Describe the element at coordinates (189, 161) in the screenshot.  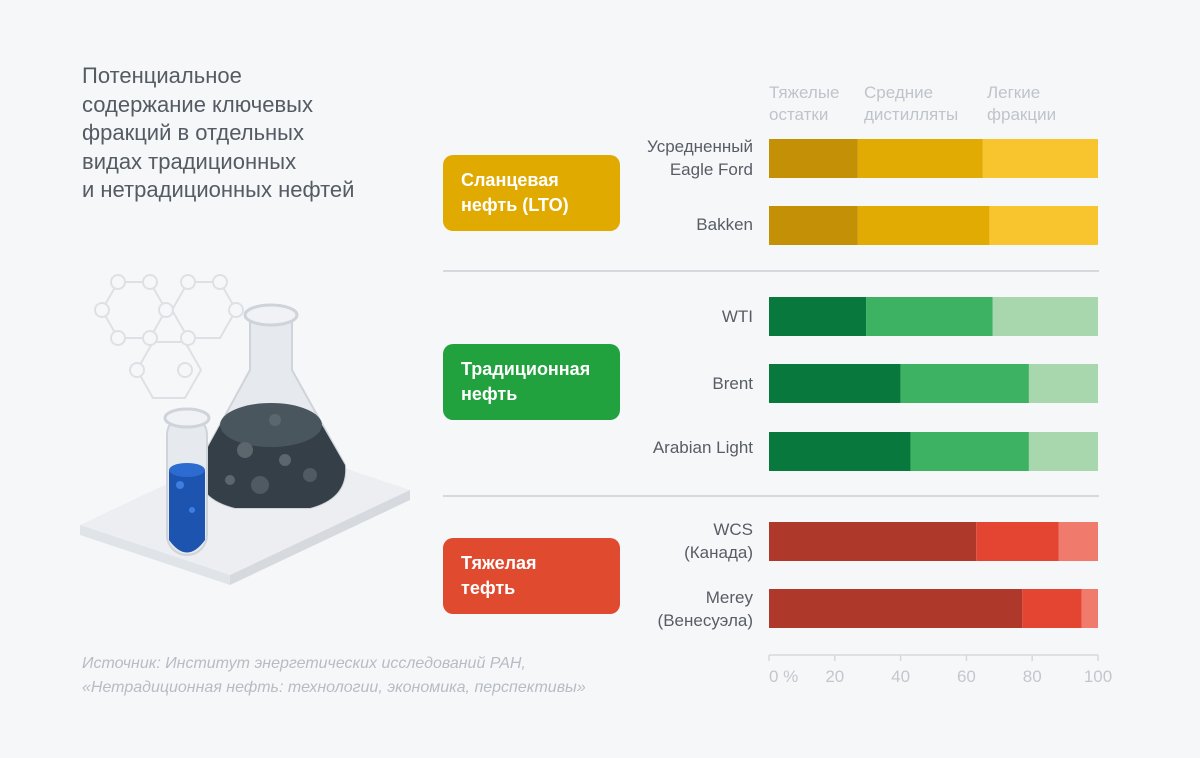
I see `title-line: видах традиционных` at that location.